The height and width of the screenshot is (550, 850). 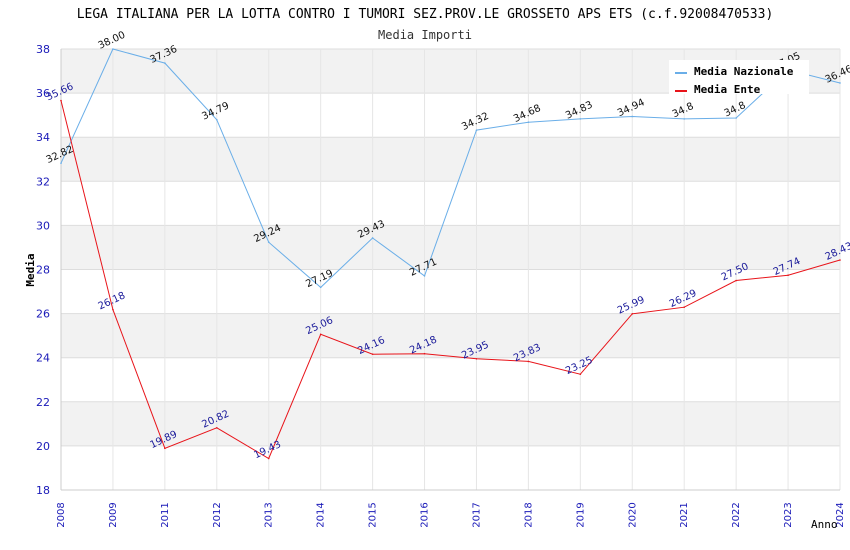 What do you see at coordinates (824, 524) in the screenshot?
I see `x-axis-label: Anno` at bounding box center [824, 524].